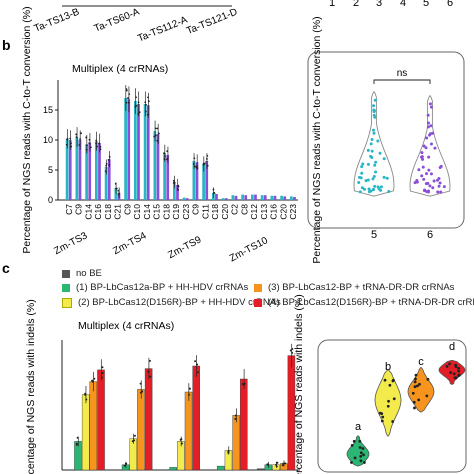 The width and height of the screenshot is (474, 474). Describe the element at coordinates (88, 212) in the screenshot. I see `x-tick-label: C14` at that location.